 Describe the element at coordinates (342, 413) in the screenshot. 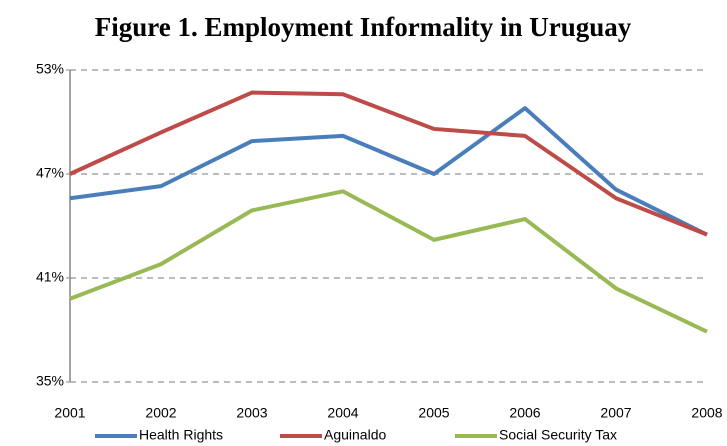

I see `x-tick-label: 2004` at that location.